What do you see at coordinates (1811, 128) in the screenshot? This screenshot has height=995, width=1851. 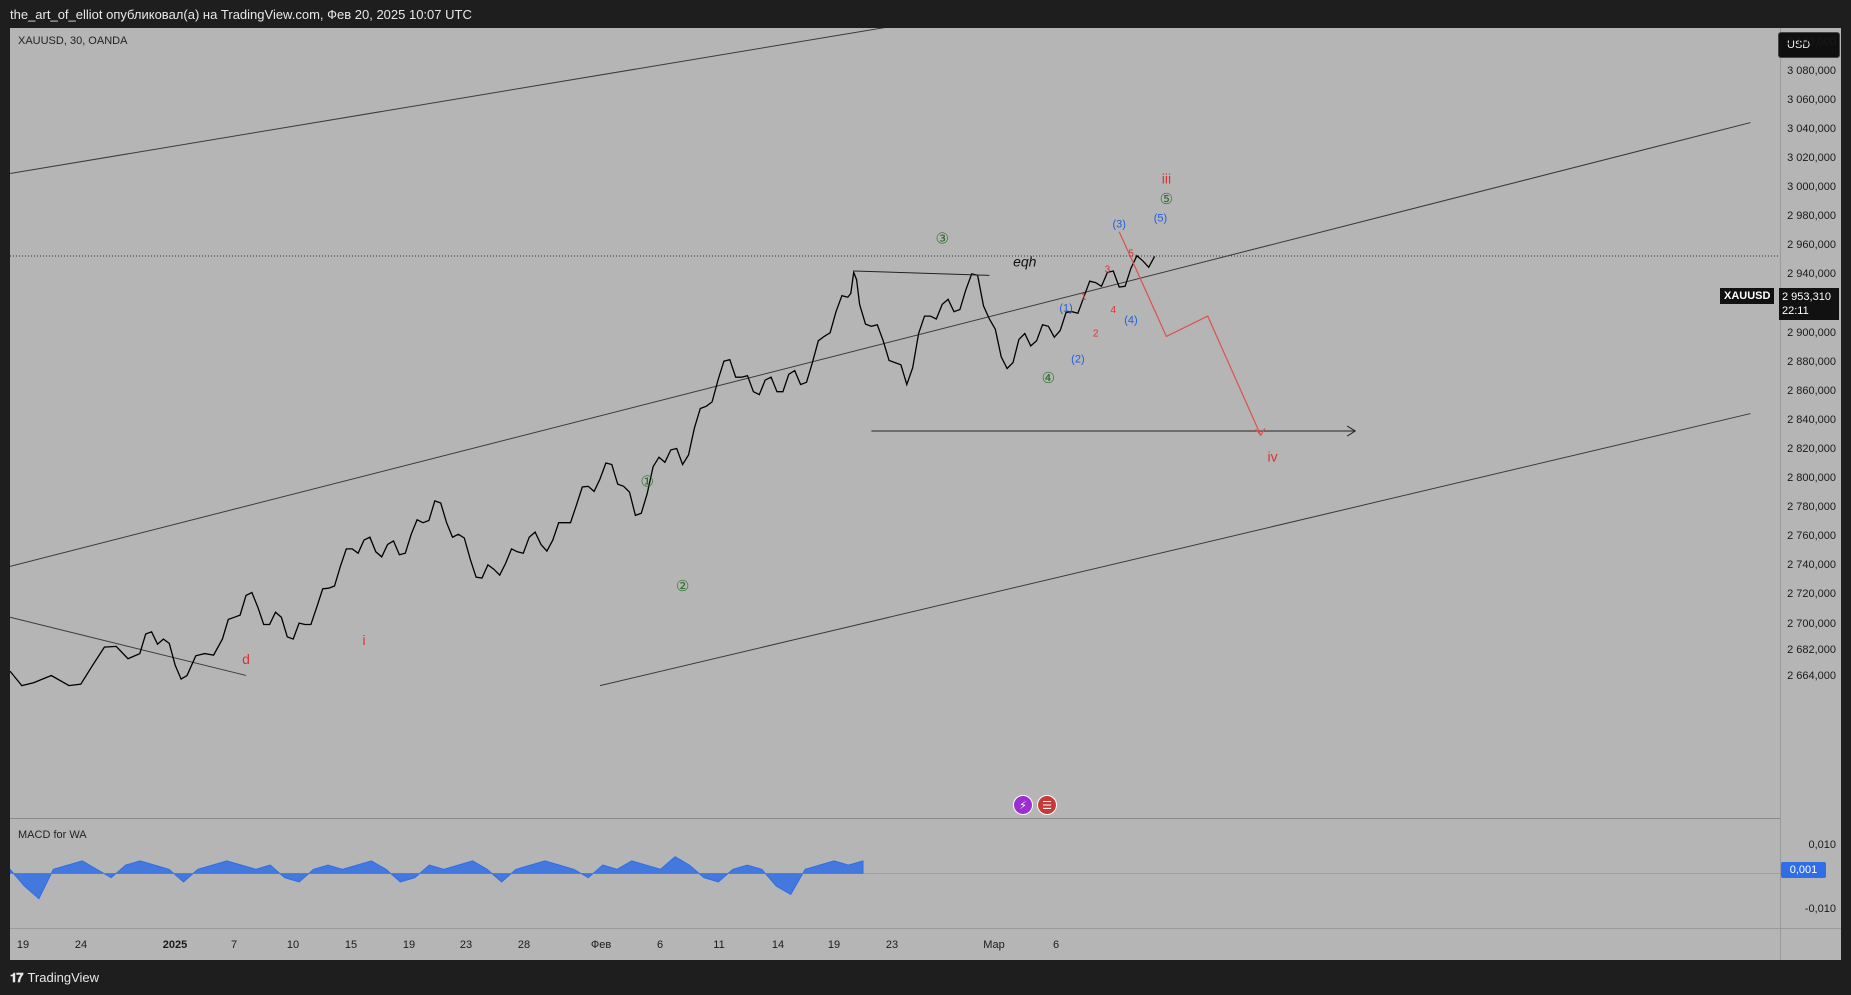 I see `price-tick: 3 040,000` at bounding box center [1811, 128].